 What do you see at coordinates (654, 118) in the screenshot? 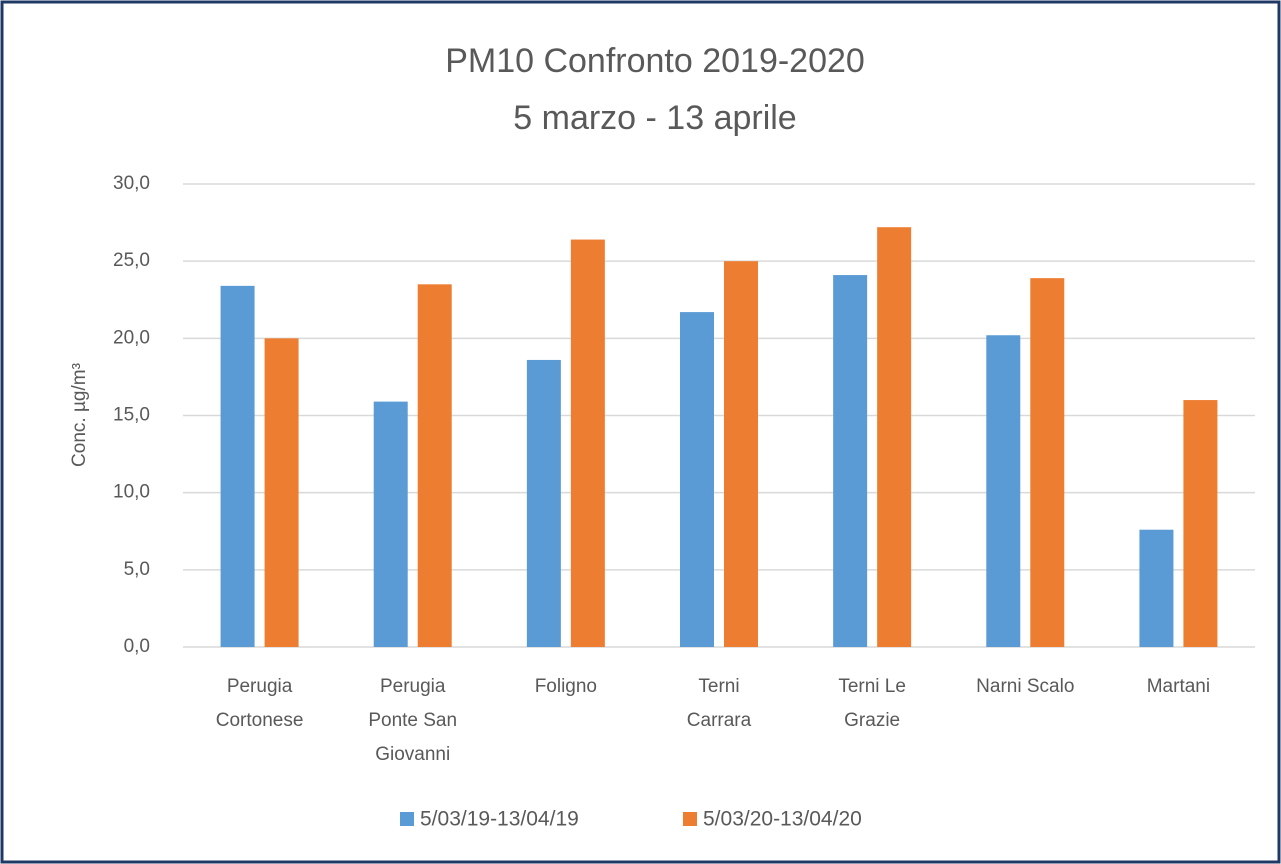
I see `chart-subtitle: 5 marzo - 13 aprile` at bounding box center [654, 118].